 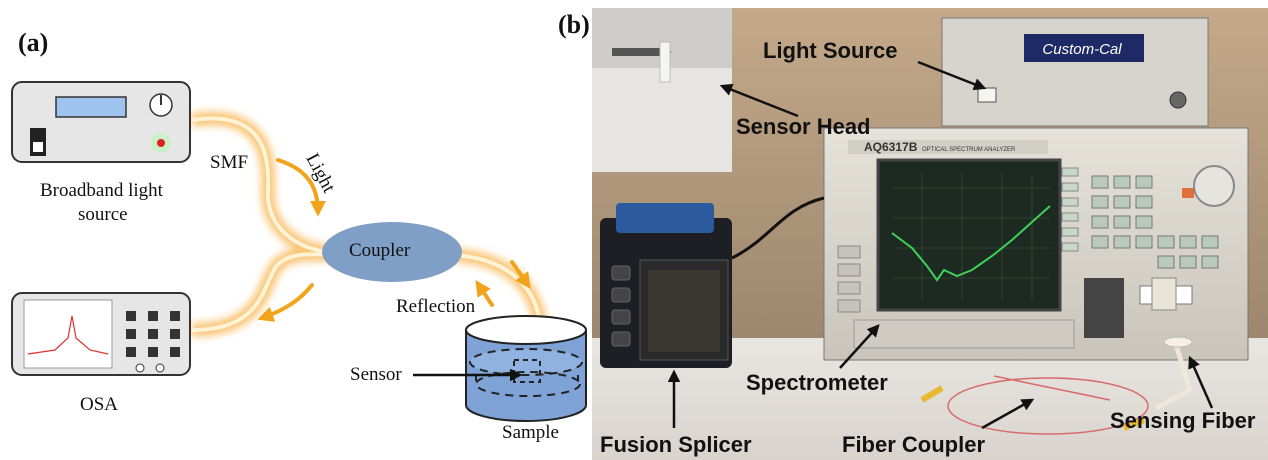 What do you see at coordinates (1075, 72) in the screenshot?
I see `light-source-instrument: Custom-Cal` at bounding box center [1075, 72].